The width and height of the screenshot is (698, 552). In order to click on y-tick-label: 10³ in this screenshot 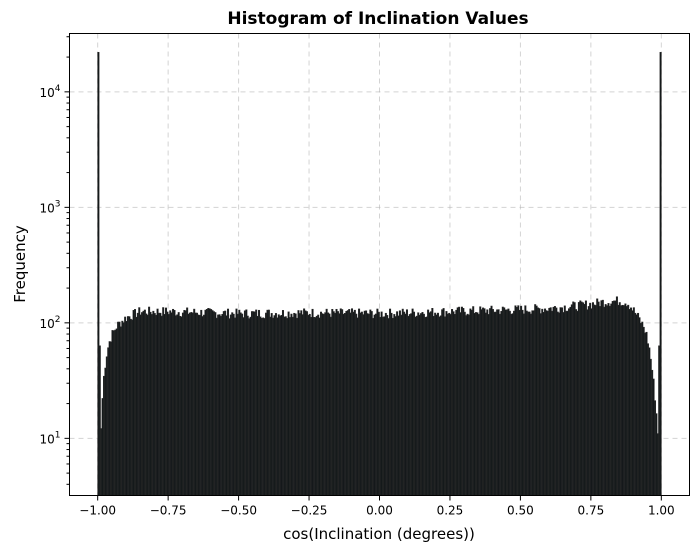, I will do `click(49, 207)`.